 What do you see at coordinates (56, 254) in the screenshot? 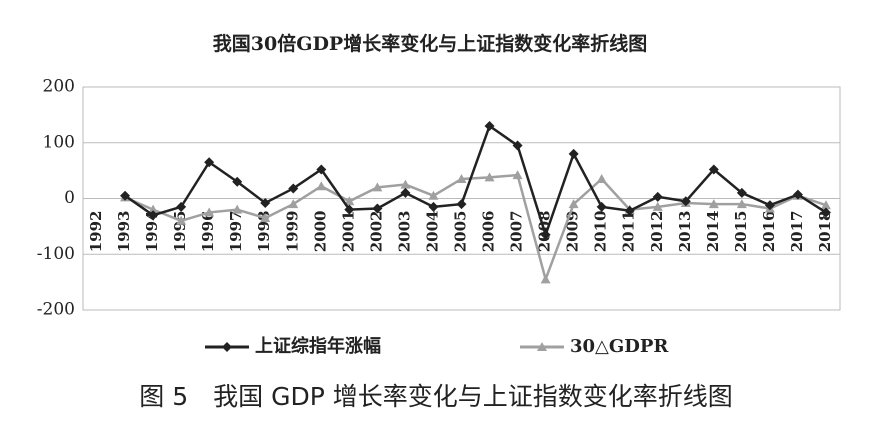
I see `y-tick-label: -100` at bounding box center [56, 254].